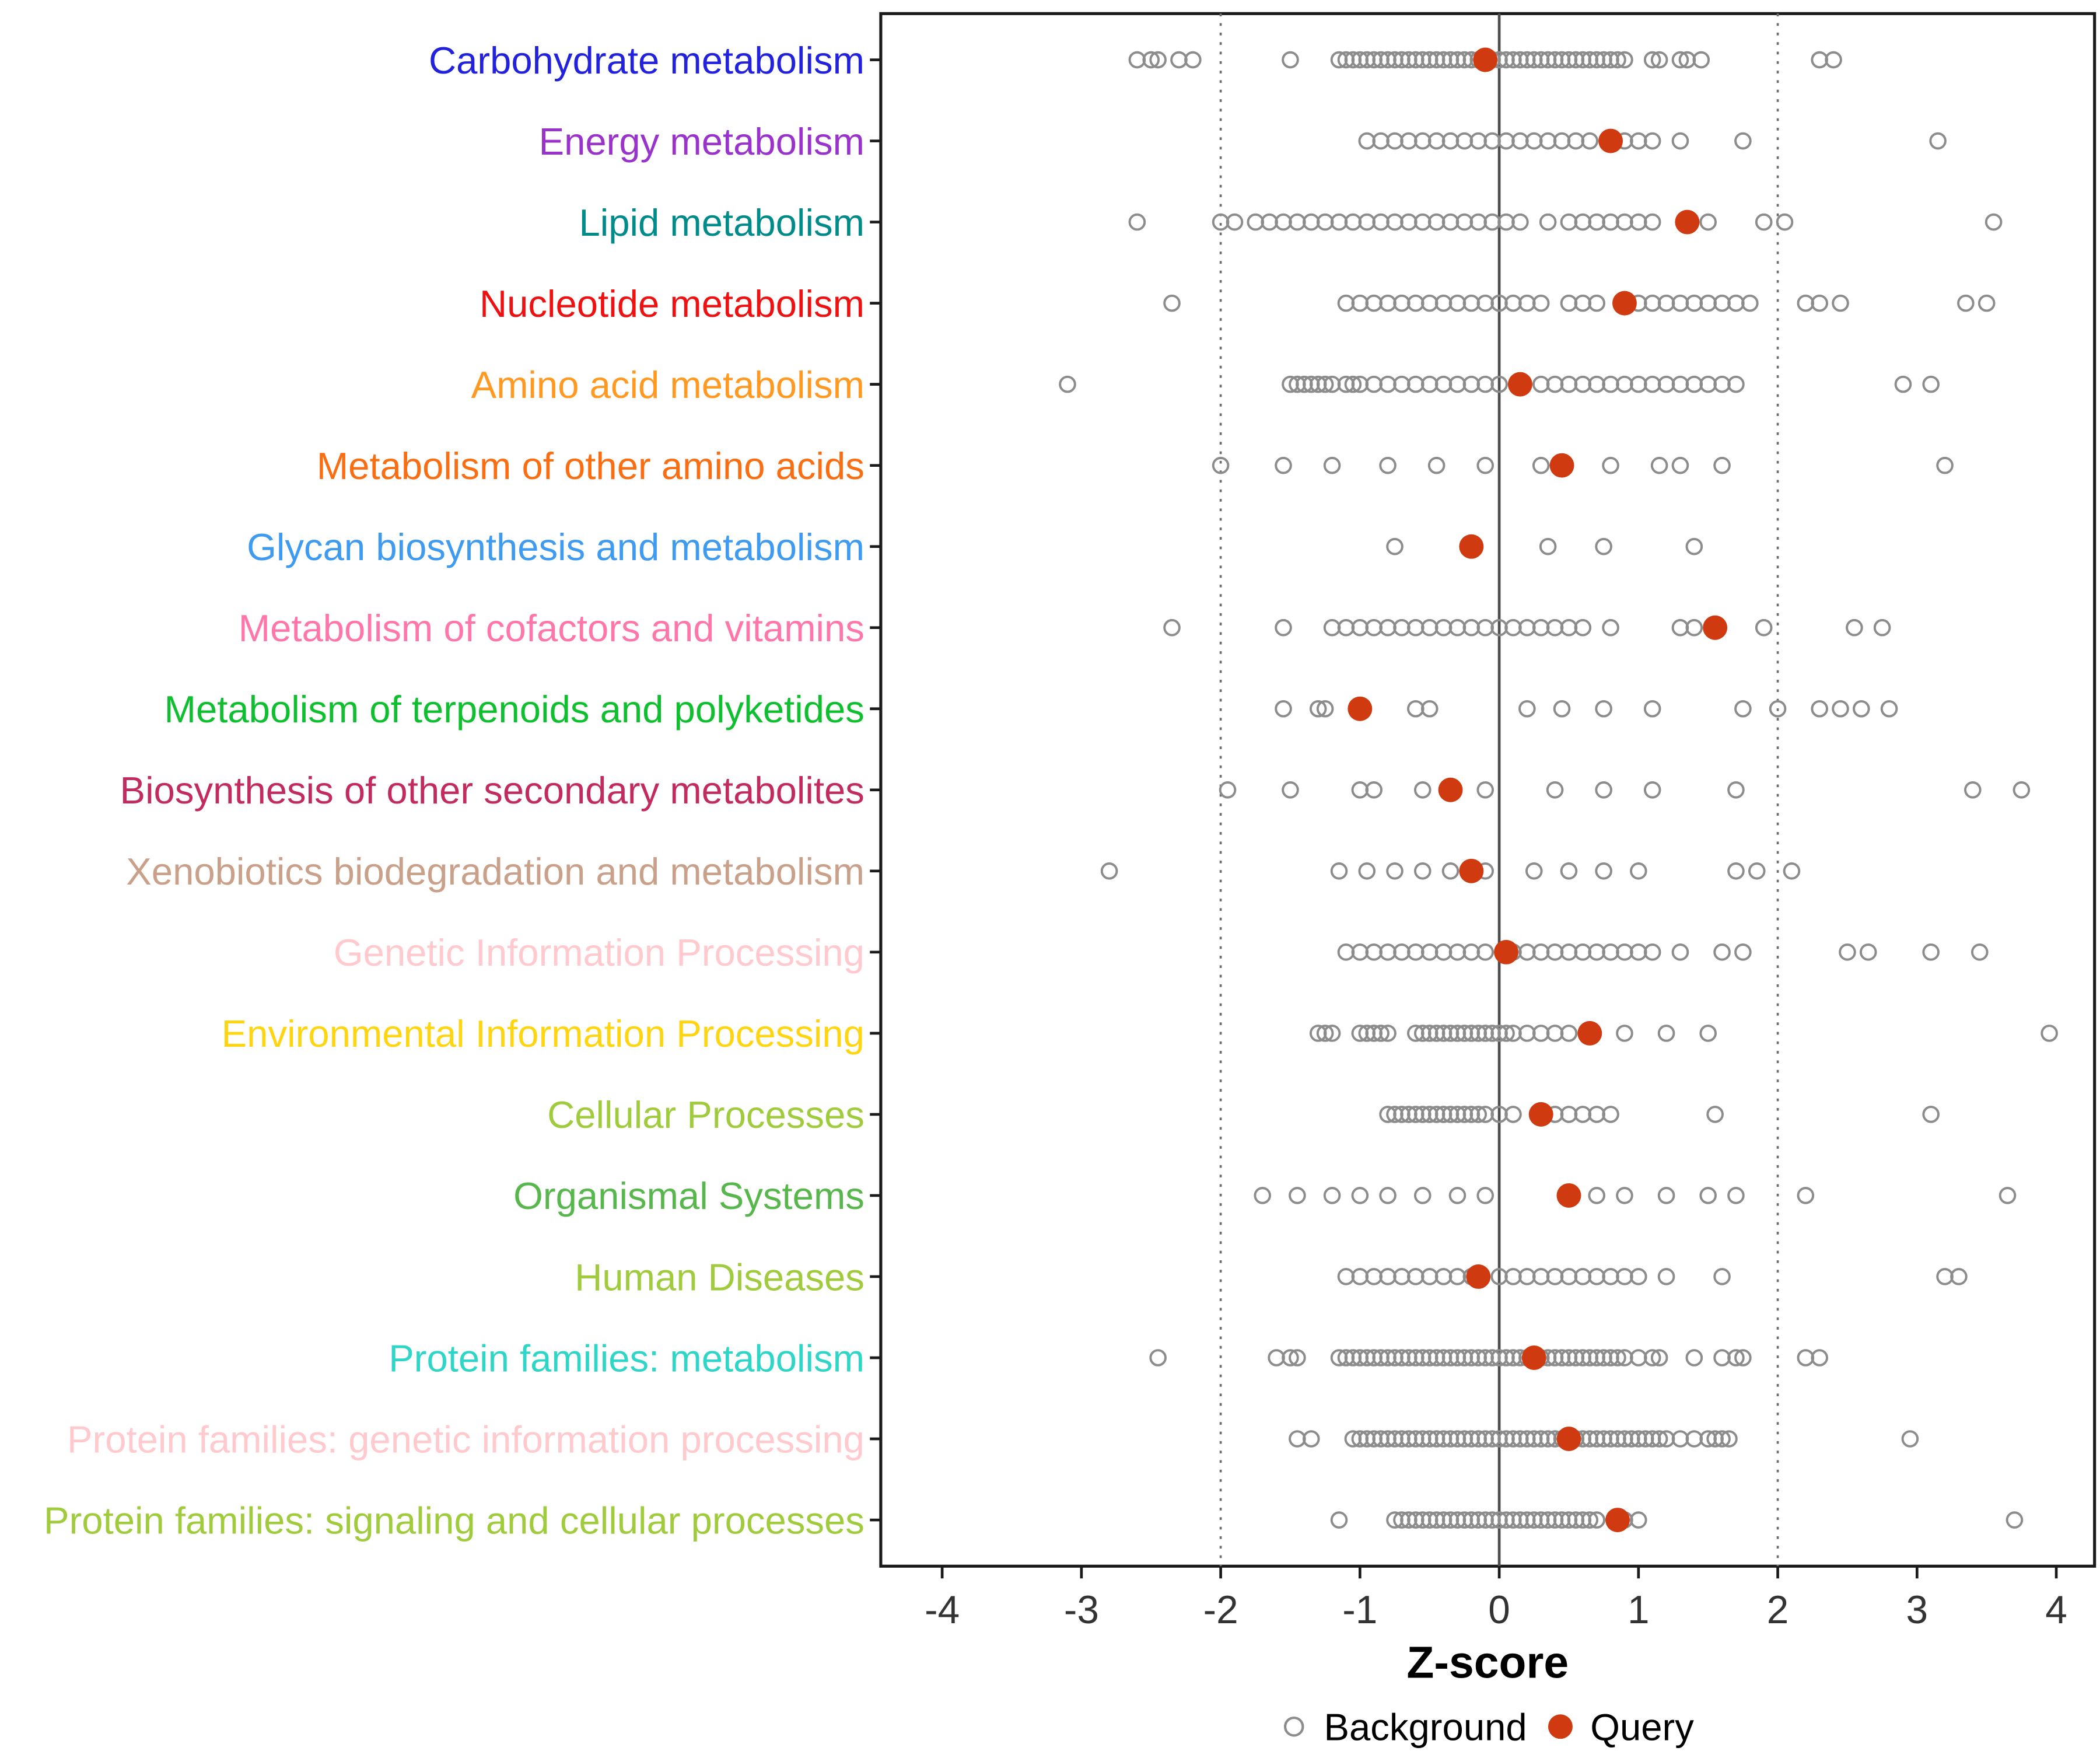 This screenshot has width=2100, height=1751. What do you see at coordinates (514, 709) in the screenshot?
I see `category-label: Metabolism of terpenoids and polyketides` at bounding box center [514, 709].